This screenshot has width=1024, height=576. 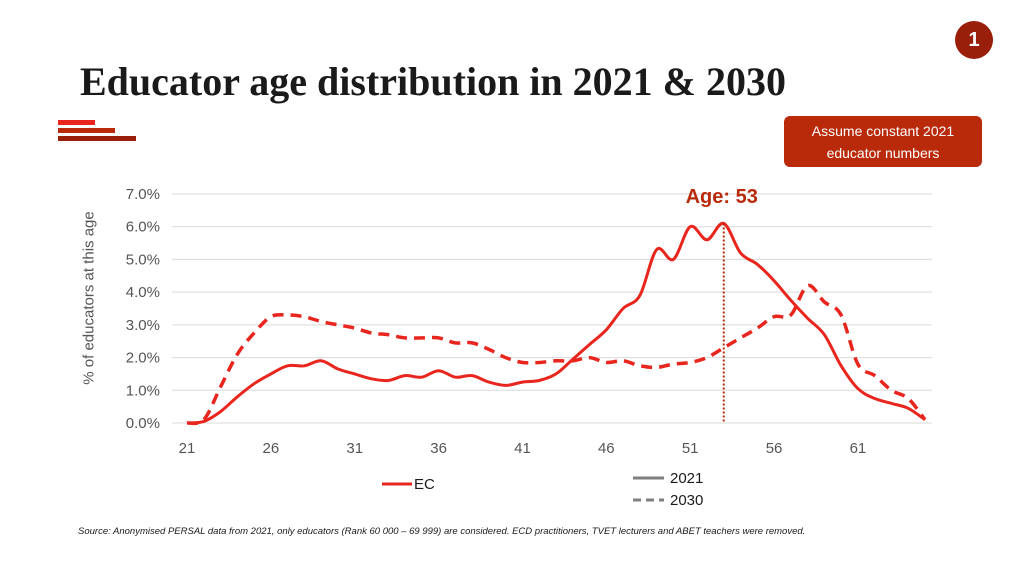 I want to click on y-tick-label: 5.0%, so click(x=143, y=259).